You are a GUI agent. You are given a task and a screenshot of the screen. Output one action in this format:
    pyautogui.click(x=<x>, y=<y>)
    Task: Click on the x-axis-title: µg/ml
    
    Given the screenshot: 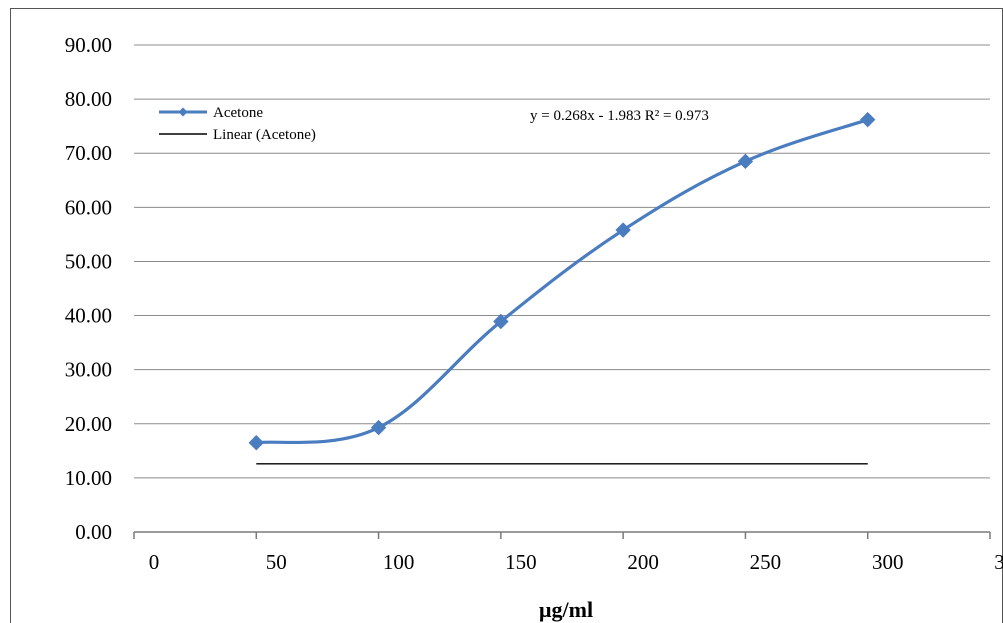 What is the action you would take?
    pyautogui.click(x=566, y=609)
    